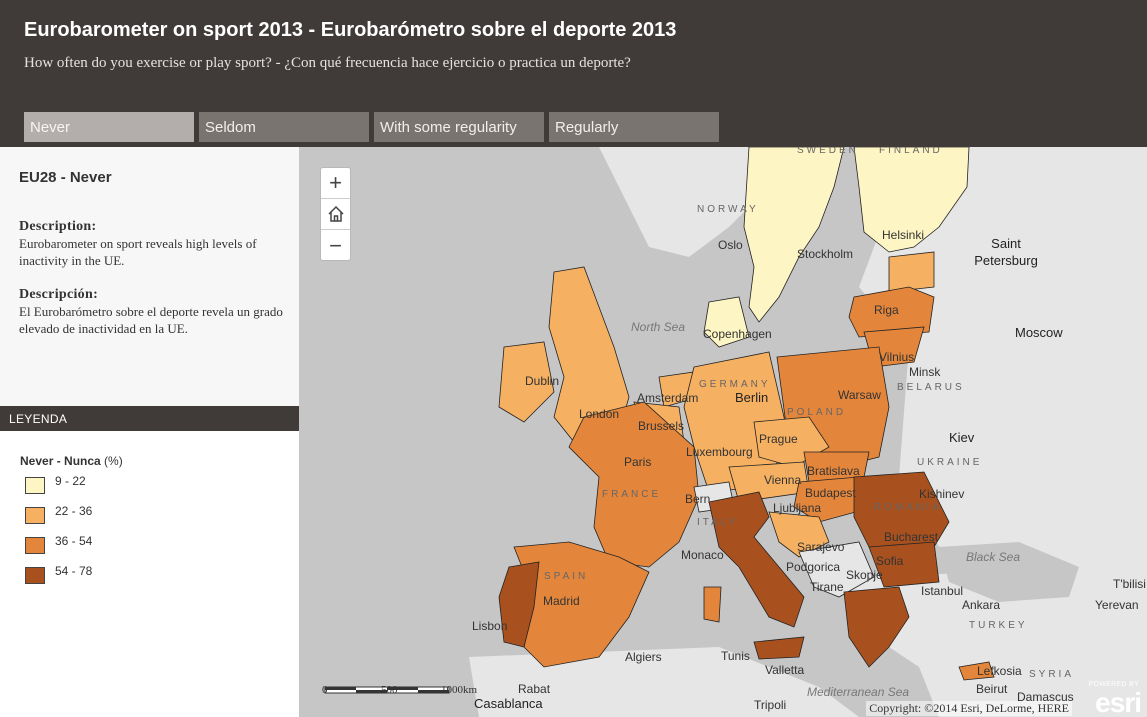  Describe the element at coordinates (998, 625) in the screenshot. I see `map-label-country: TURKEY` at that location.